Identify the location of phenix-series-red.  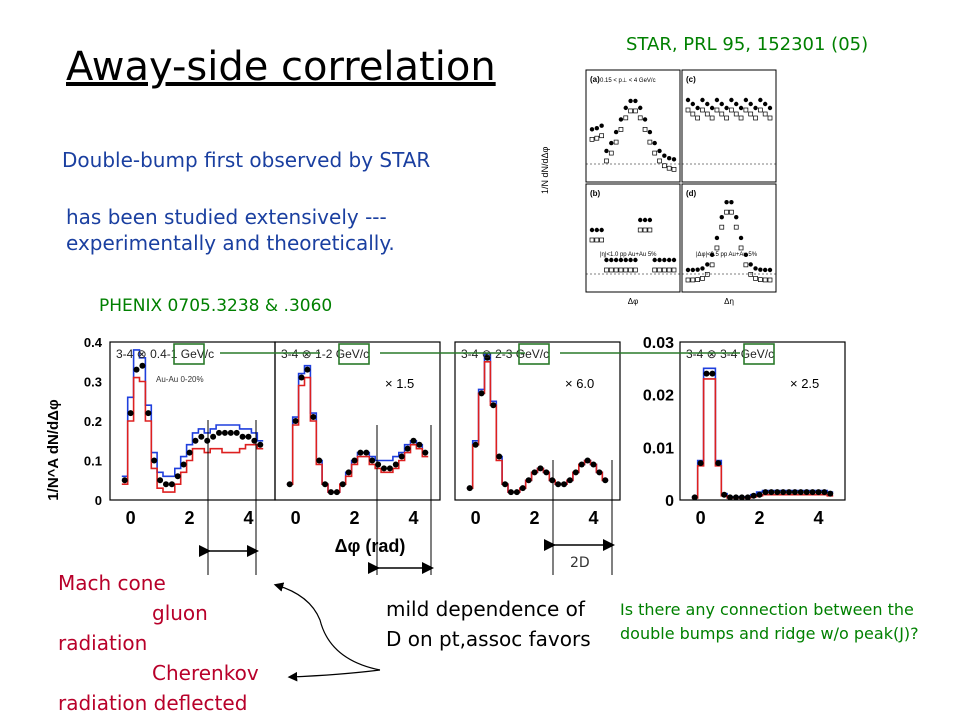
(192, 434).